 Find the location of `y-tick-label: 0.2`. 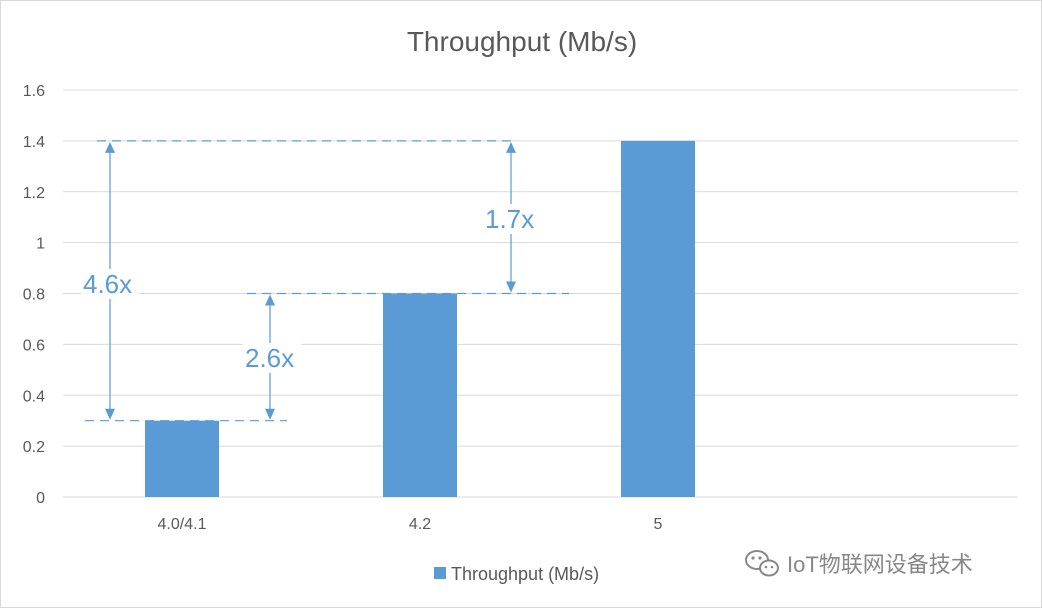

y-tick-label: 0.2 is located at coordinates (34, 447).